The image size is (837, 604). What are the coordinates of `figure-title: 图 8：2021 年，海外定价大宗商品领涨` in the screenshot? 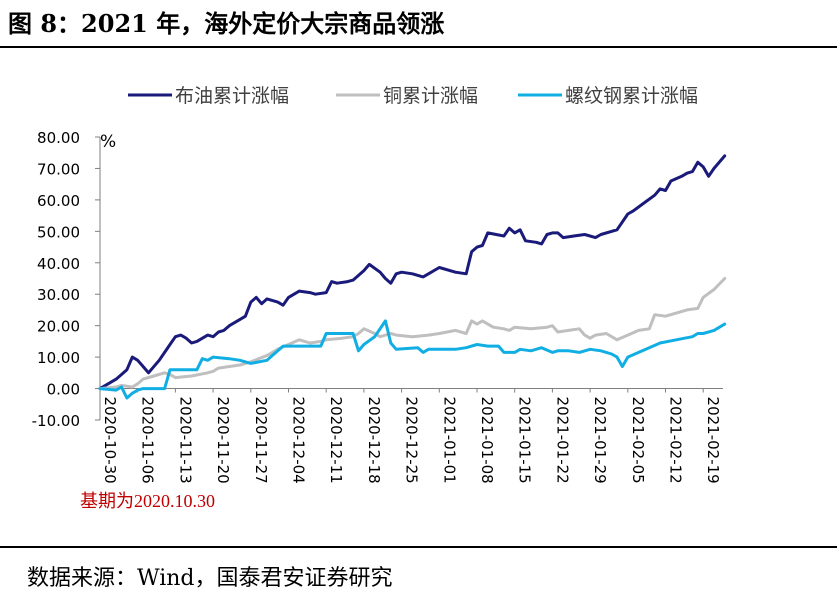 It's located at (226, 23).